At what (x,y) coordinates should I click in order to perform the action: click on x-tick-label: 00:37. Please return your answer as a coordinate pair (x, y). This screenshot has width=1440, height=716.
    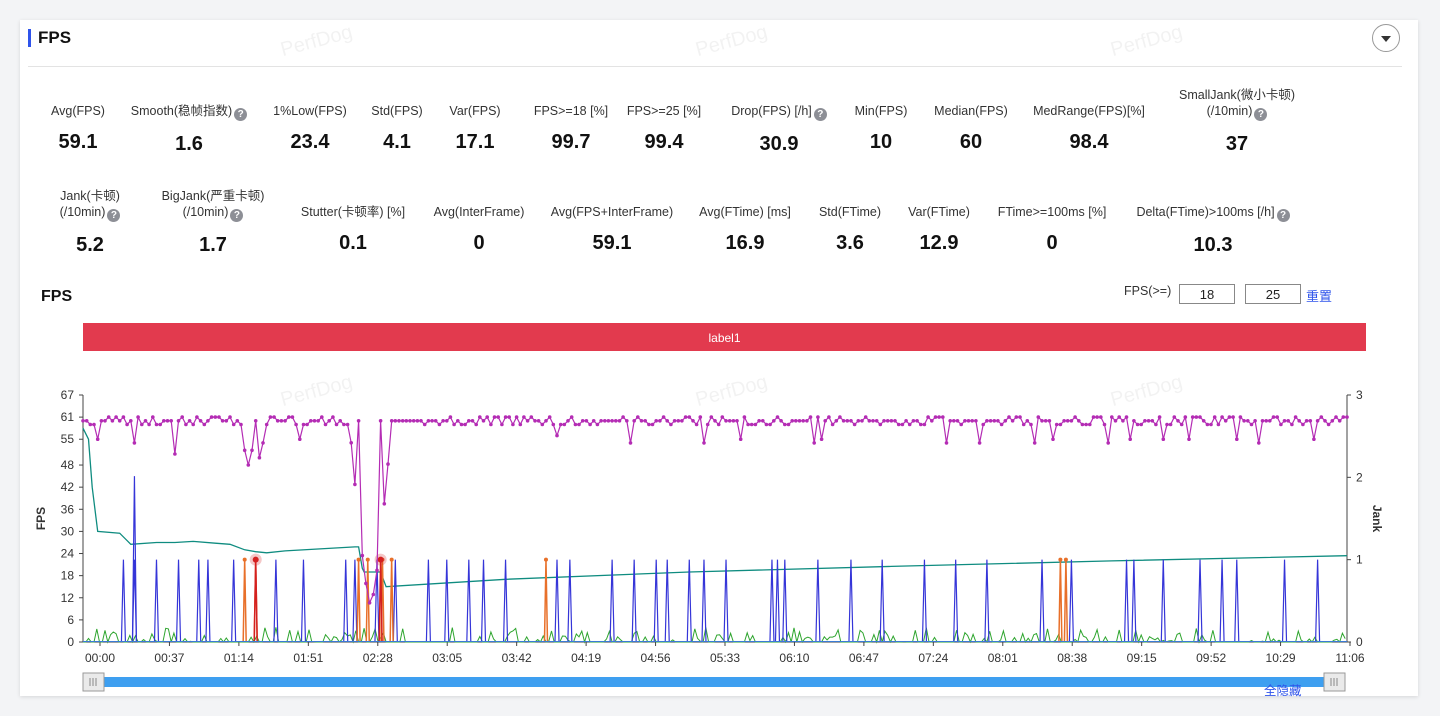
    Looking at the image, I should click on (169, 658).